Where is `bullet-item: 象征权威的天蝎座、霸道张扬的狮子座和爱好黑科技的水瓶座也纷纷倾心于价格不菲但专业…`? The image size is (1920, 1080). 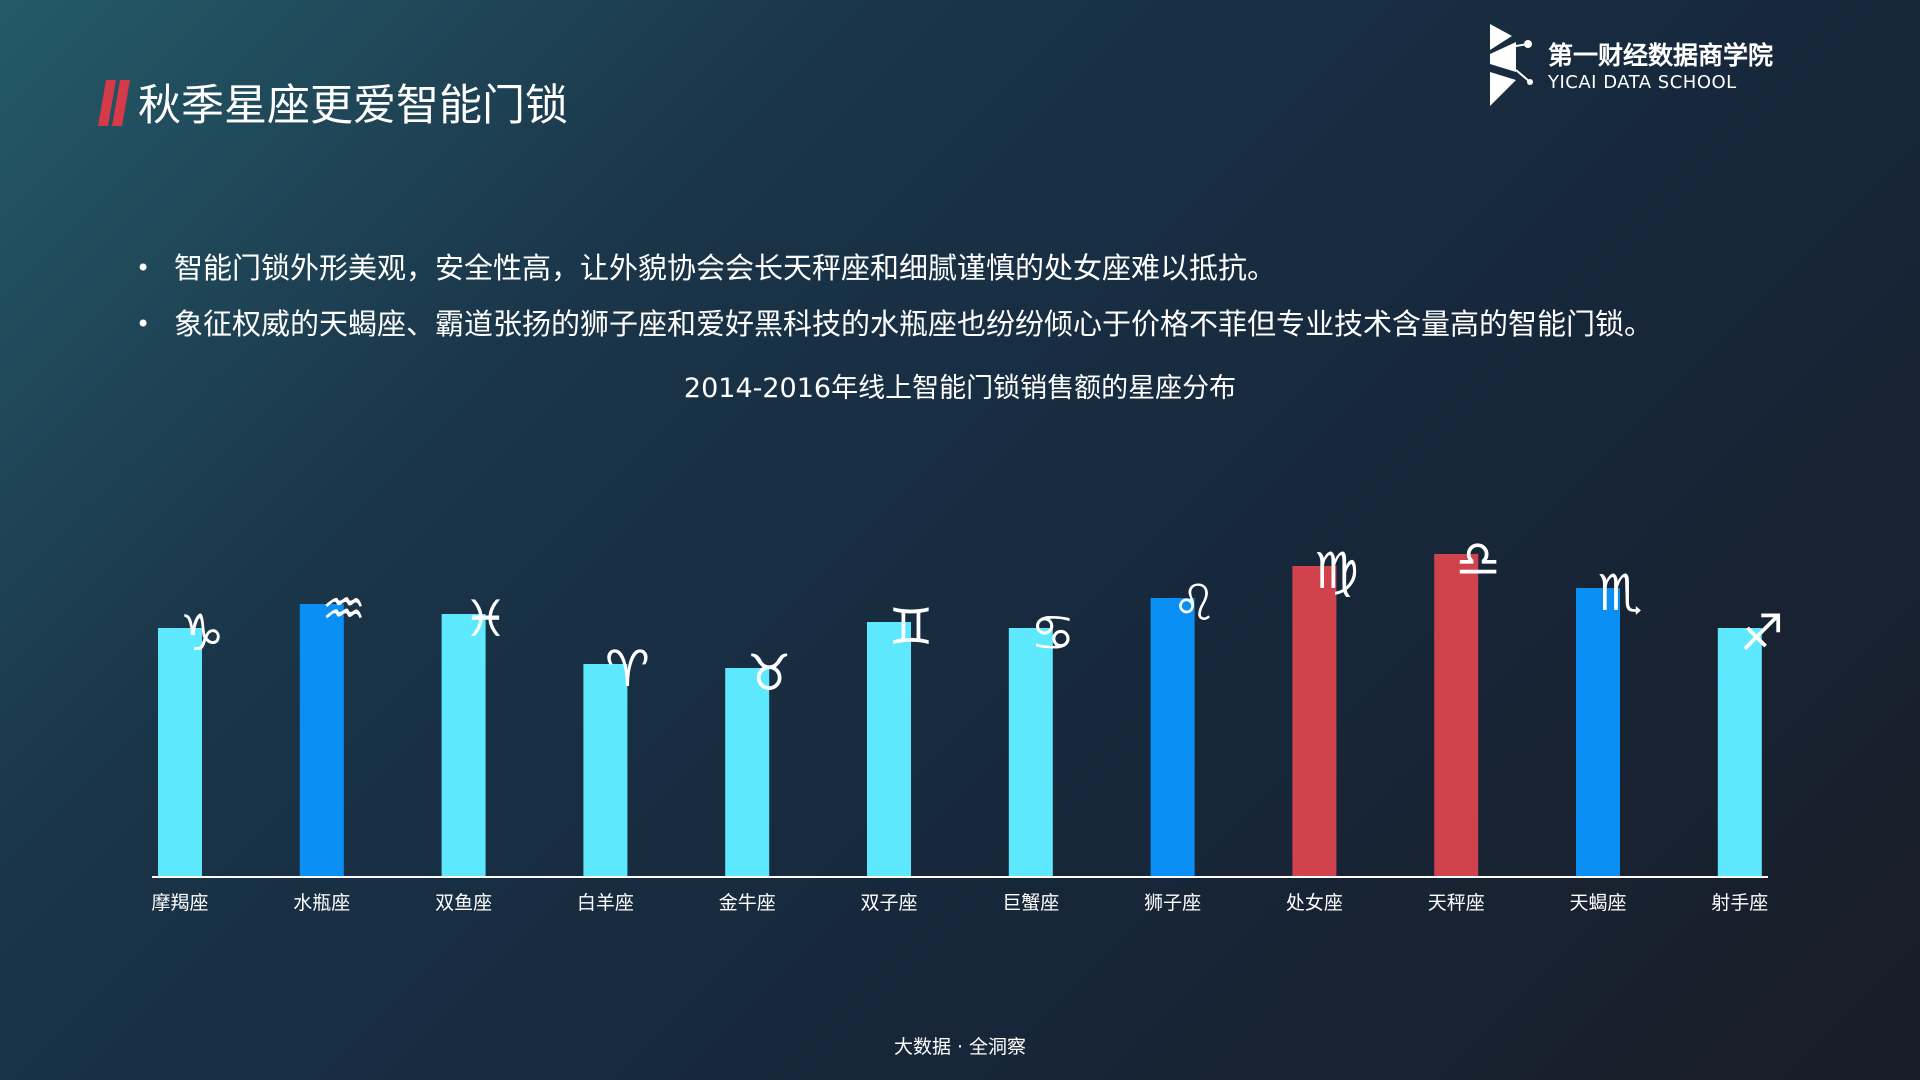
bullet-item: 象征权威的天蝎座、霸道张扬的狮子座和爱好黑科技的水瓶座也纷纷倾心于价格不菲但专业… is located at coordinates (894, 324).